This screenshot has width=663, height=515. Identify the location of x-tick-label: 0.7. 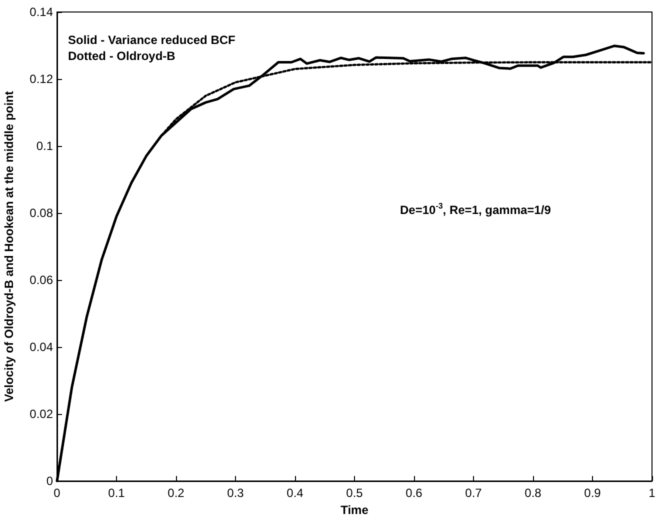
(473, 493).